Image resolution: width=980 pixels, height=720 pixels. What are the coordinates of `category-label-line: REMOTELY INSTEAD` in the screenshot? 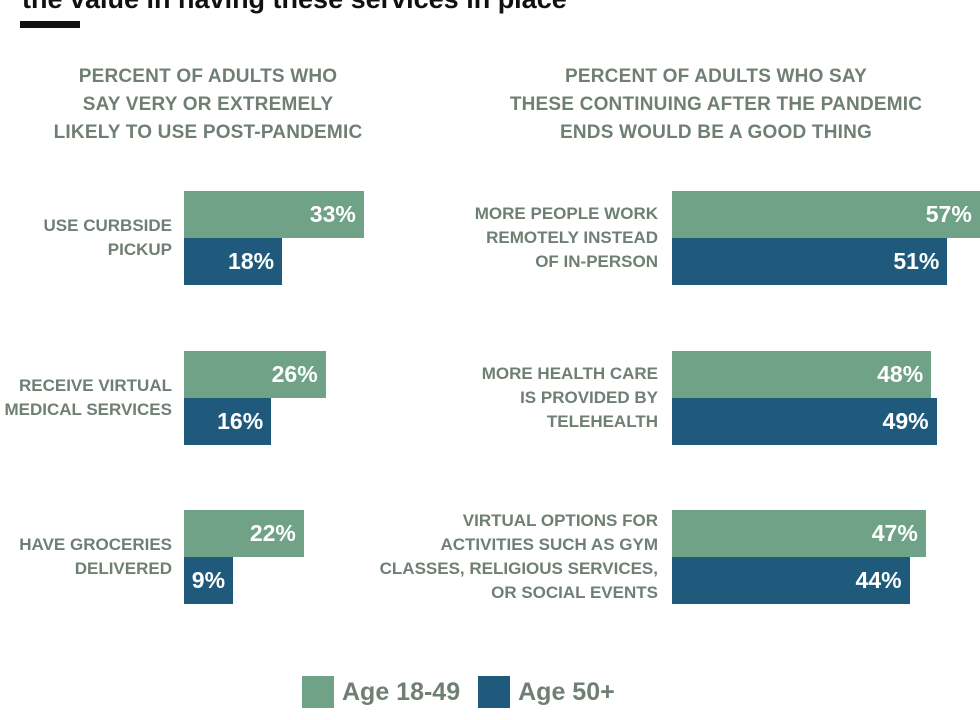 It's located at (572, 237).